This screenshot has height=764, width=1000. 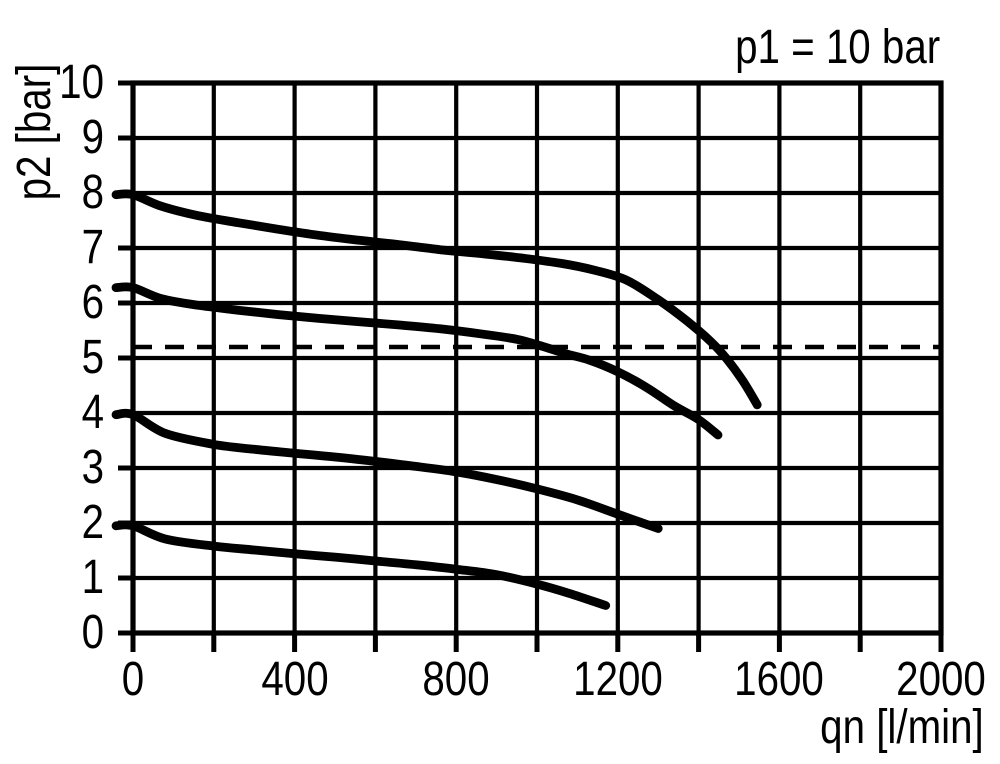 What do you see at coordinates (837, 47) in the screenshot?
I see `chart-title: p1 = 10 bar` at bounding box center [837, 47].